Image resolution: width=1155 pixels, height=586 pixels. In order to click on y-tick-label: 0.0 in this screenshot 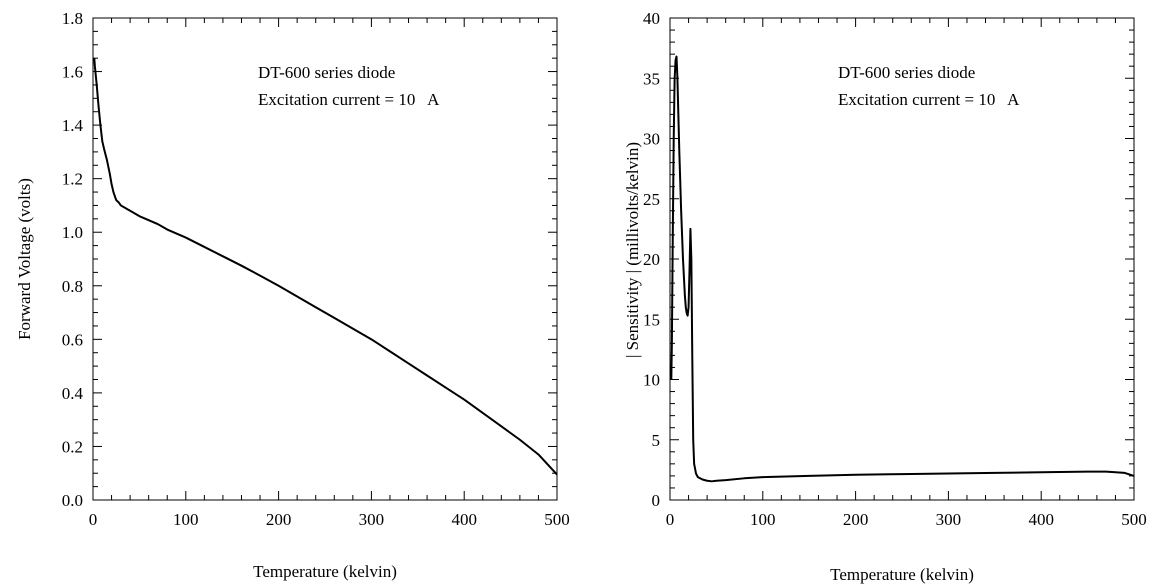, I will do `click(72, 500)`.